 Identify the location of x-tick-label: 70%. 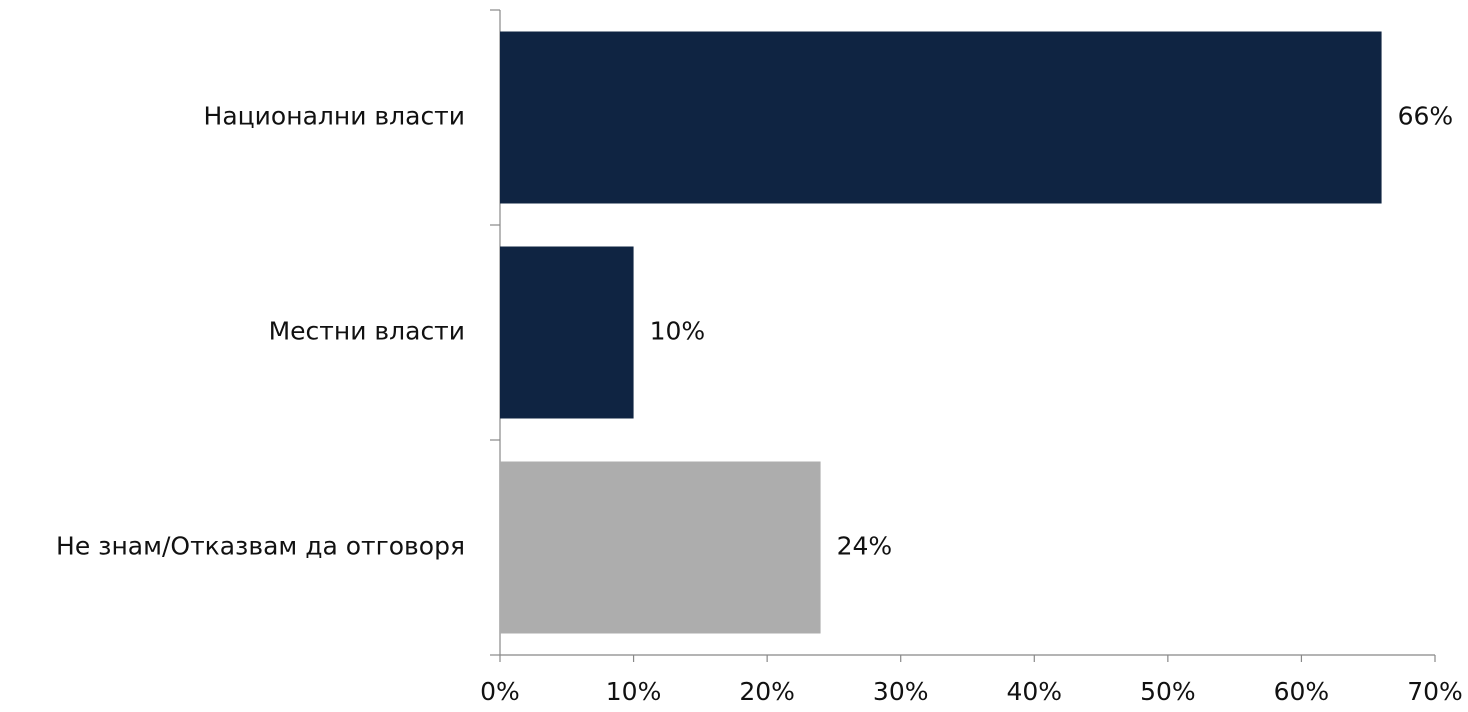
(1435, 691).